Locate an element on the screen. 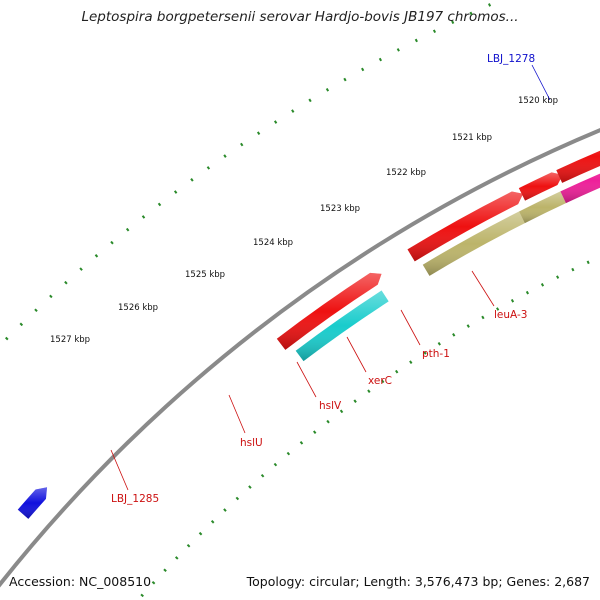  outer-feature-1-shade is located at coordinates (32, 503).